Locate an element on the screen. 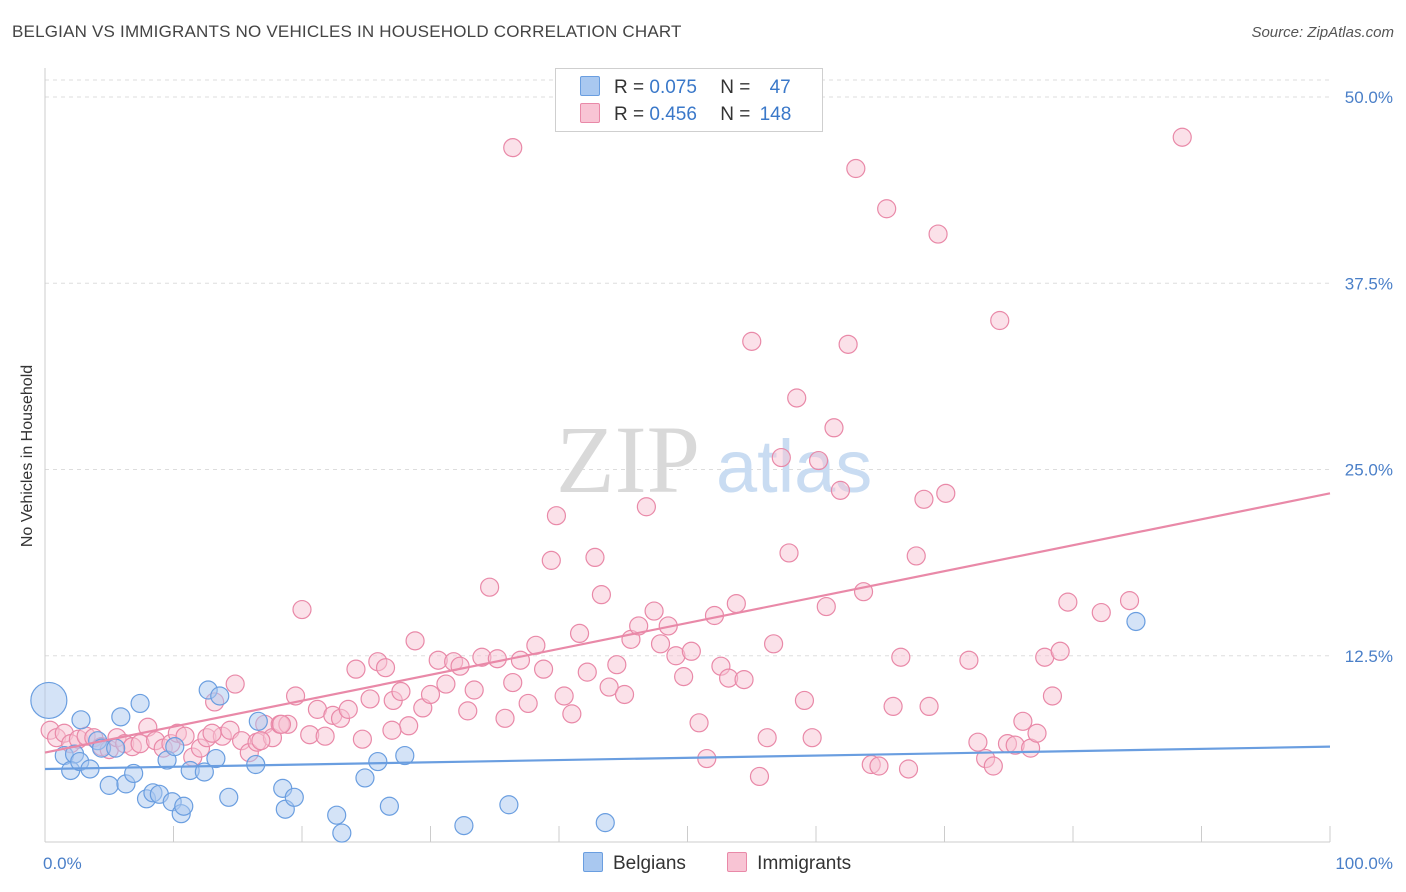  watermark-zip: ZIP is located at coordinates (628, 459).